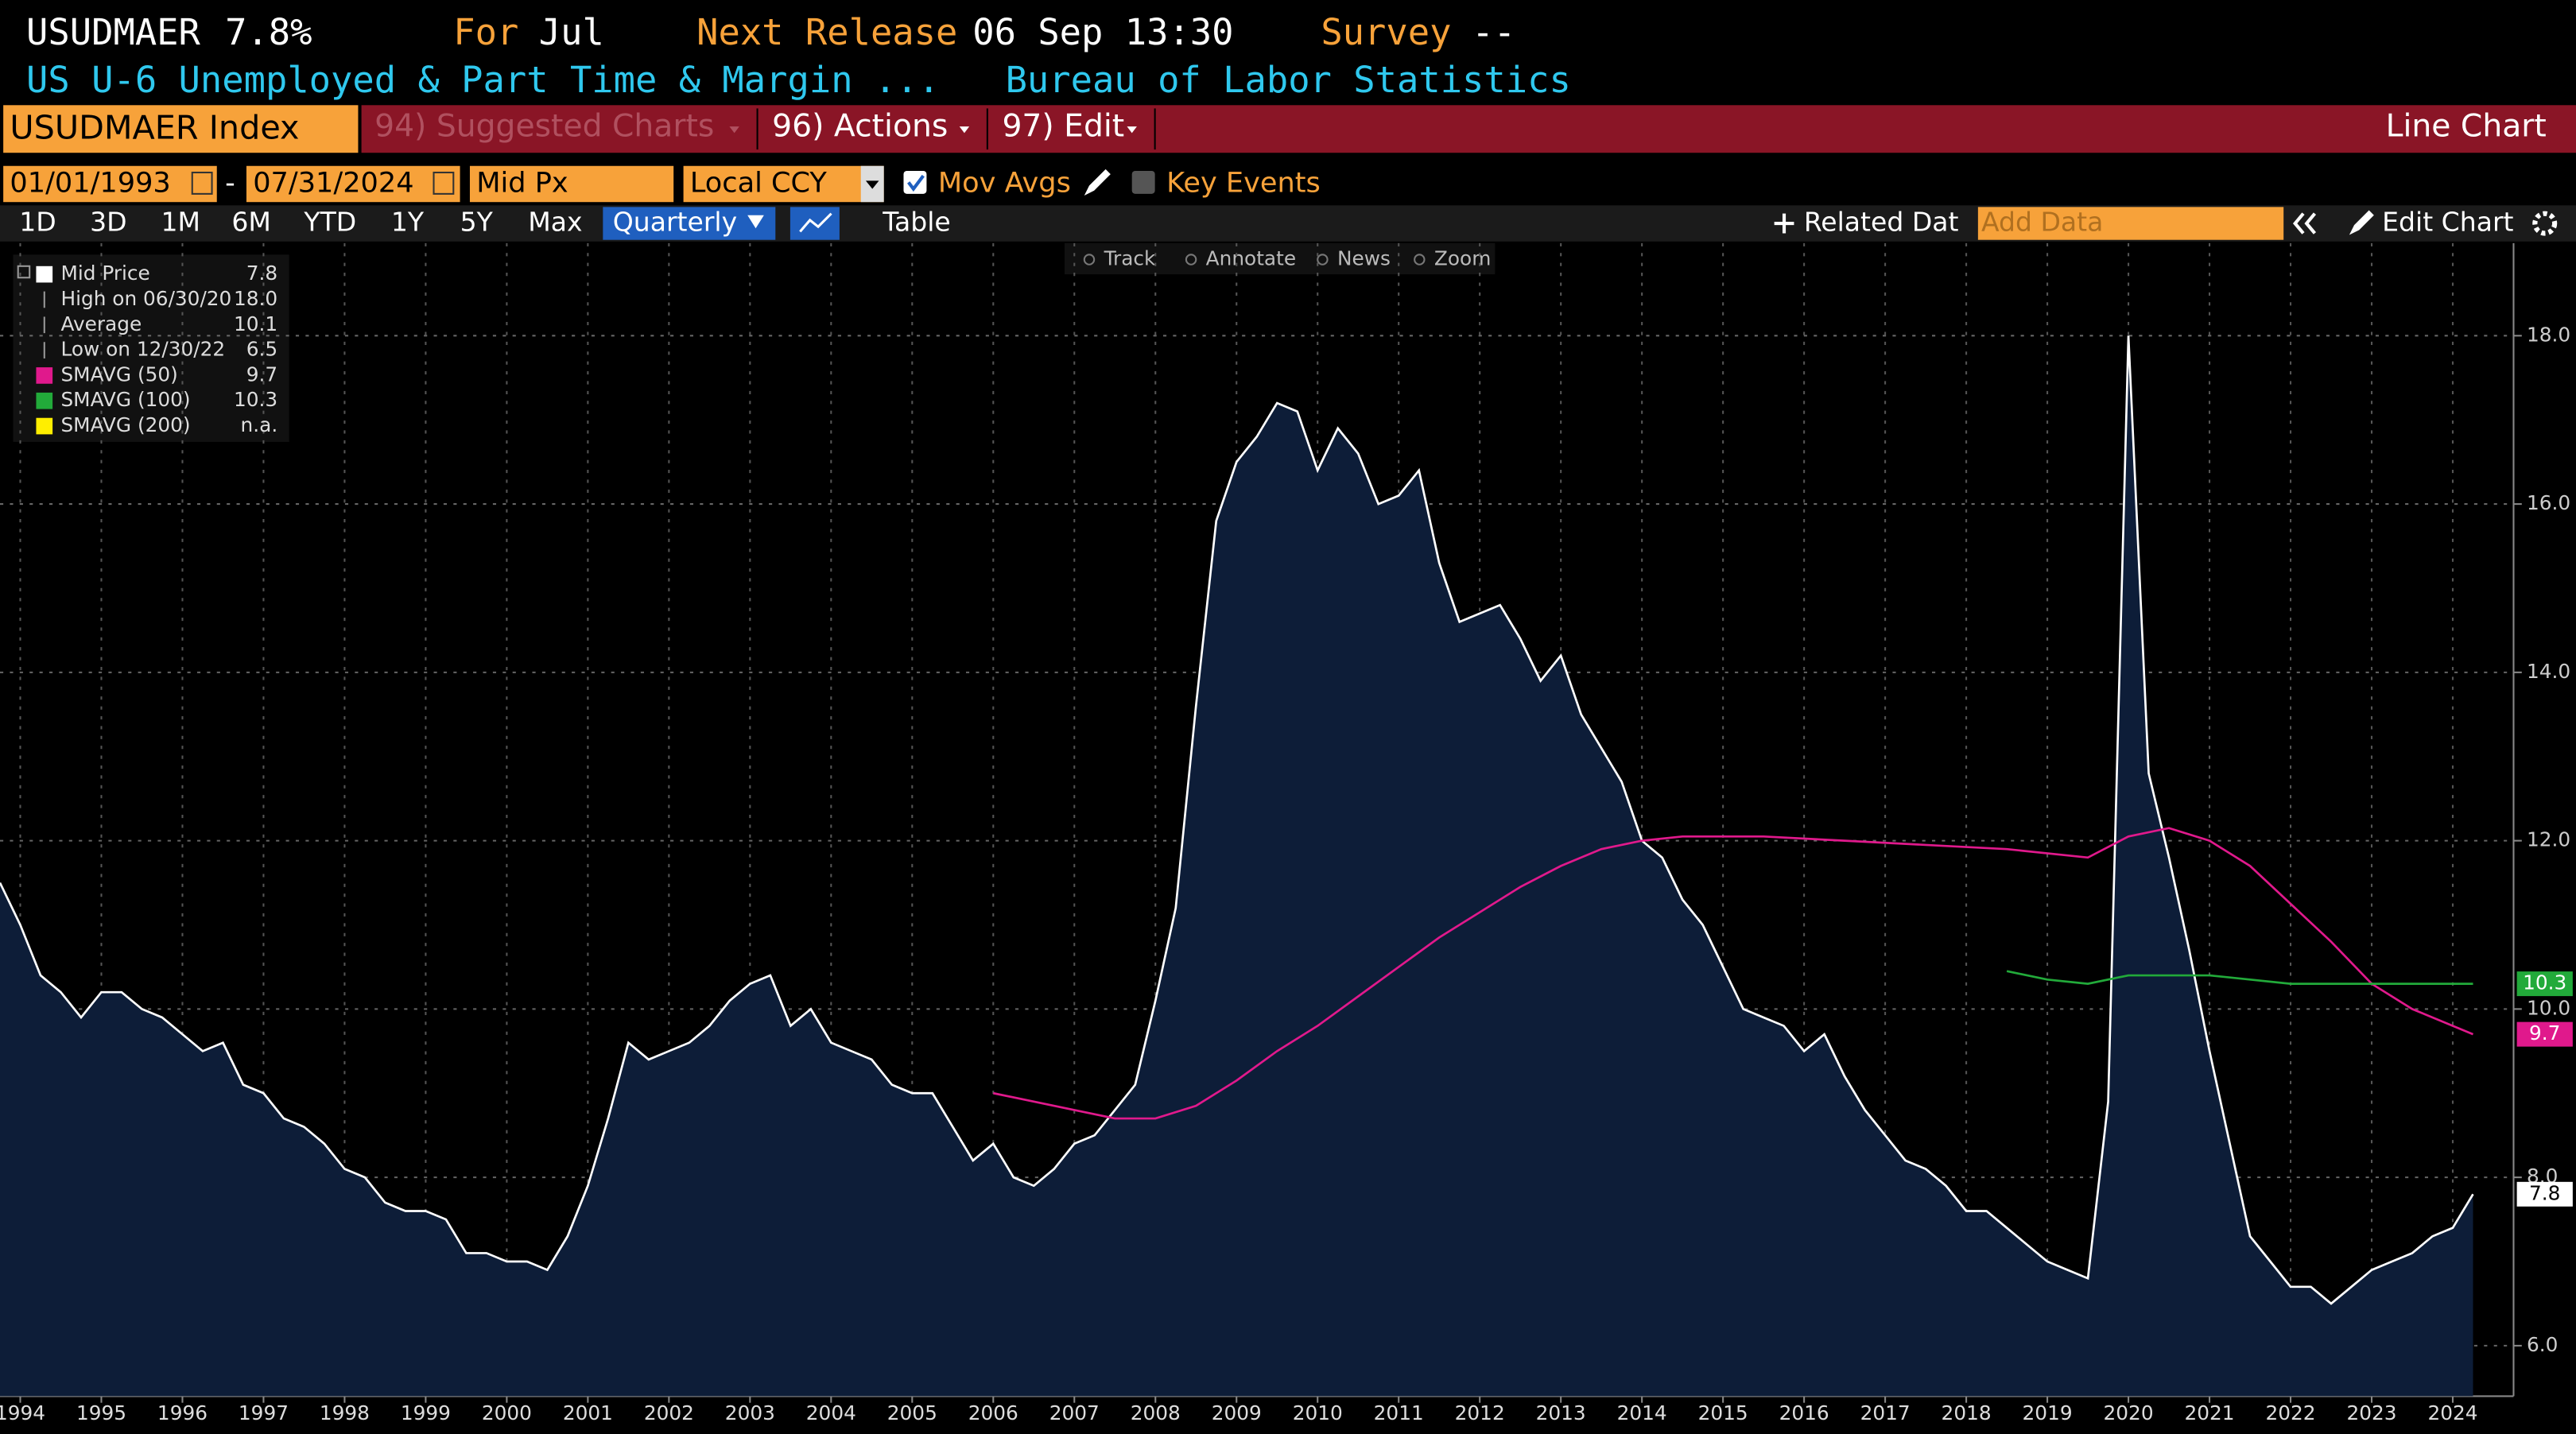 This screenshot has width=2576, height=1434. I want to click on x-tick-label: 2014, so click(1642, 1413).